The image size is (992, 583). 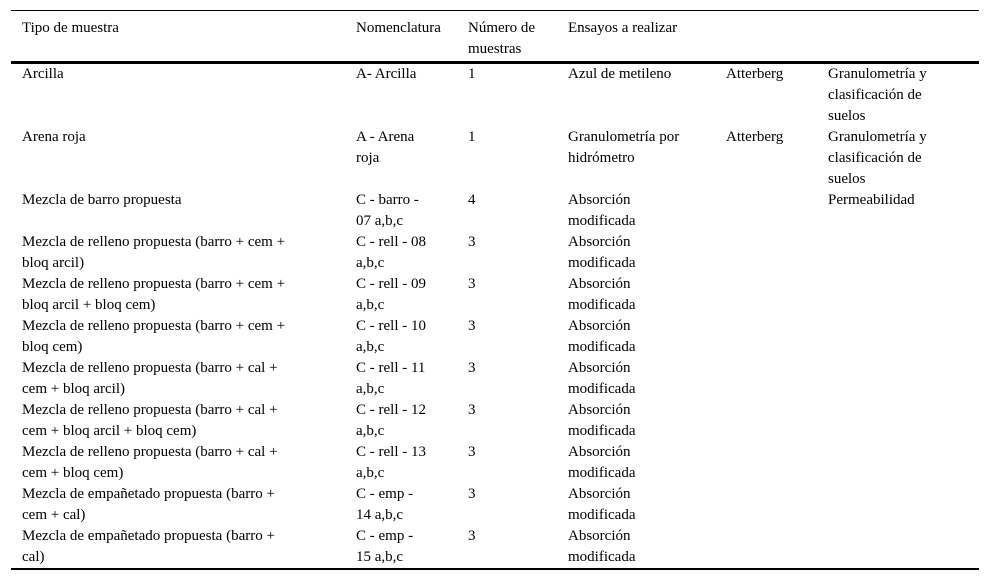 I want to click on cell-ensayo-c: Permeabilidad, so click(x=871, y=200).